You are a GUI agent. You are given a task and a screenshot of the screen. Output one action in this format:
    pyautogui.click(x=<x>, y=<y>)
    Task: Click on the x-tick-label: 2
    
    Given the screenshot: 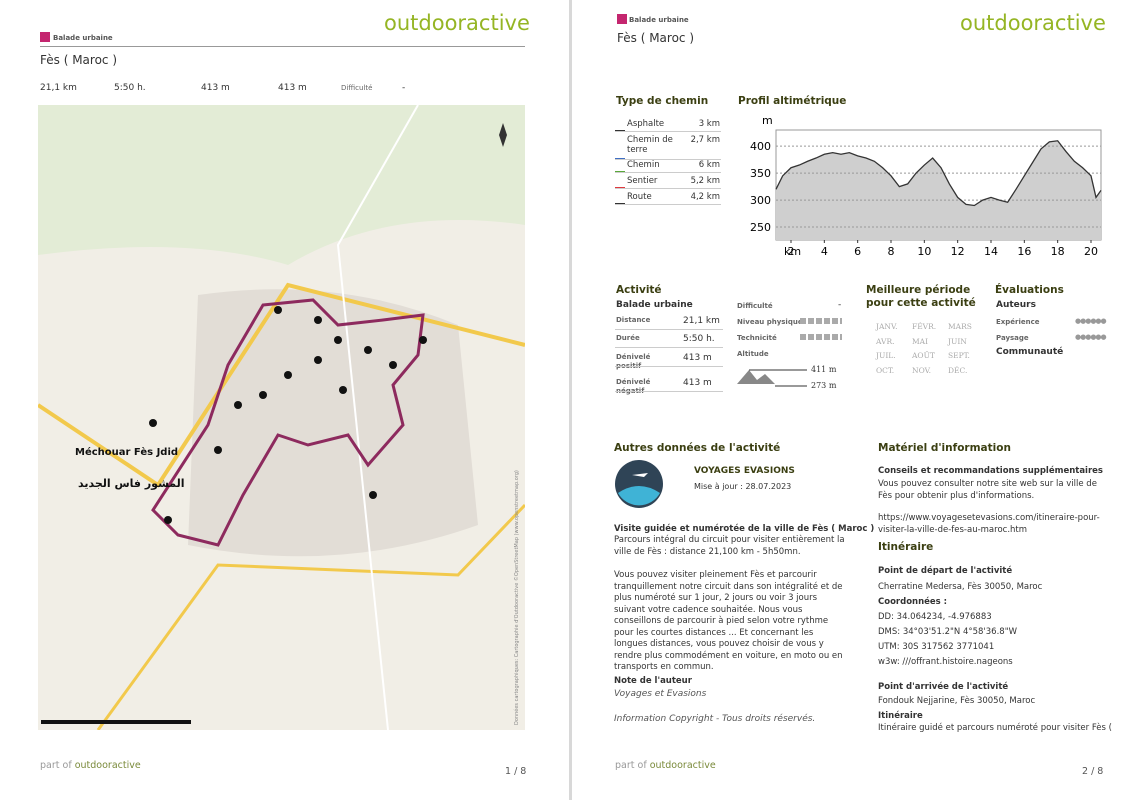 What is the action you would take?
    pyautogui.click(x=791, y=251)
    